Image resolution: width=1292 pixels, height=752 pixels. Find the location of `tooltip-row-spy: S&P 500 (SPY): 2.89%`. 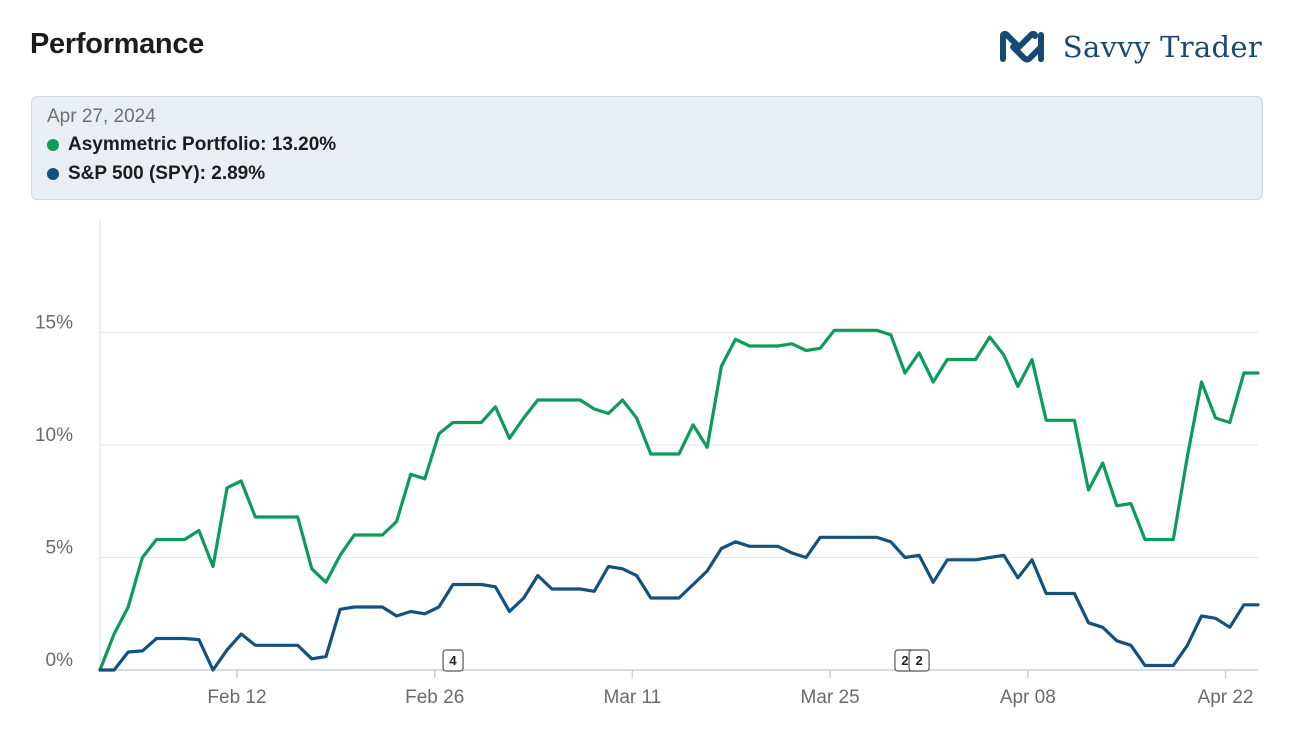

tooltip-row-spy: S&P 500 (SPY): 2.89% is located at coordinates (647, 174).